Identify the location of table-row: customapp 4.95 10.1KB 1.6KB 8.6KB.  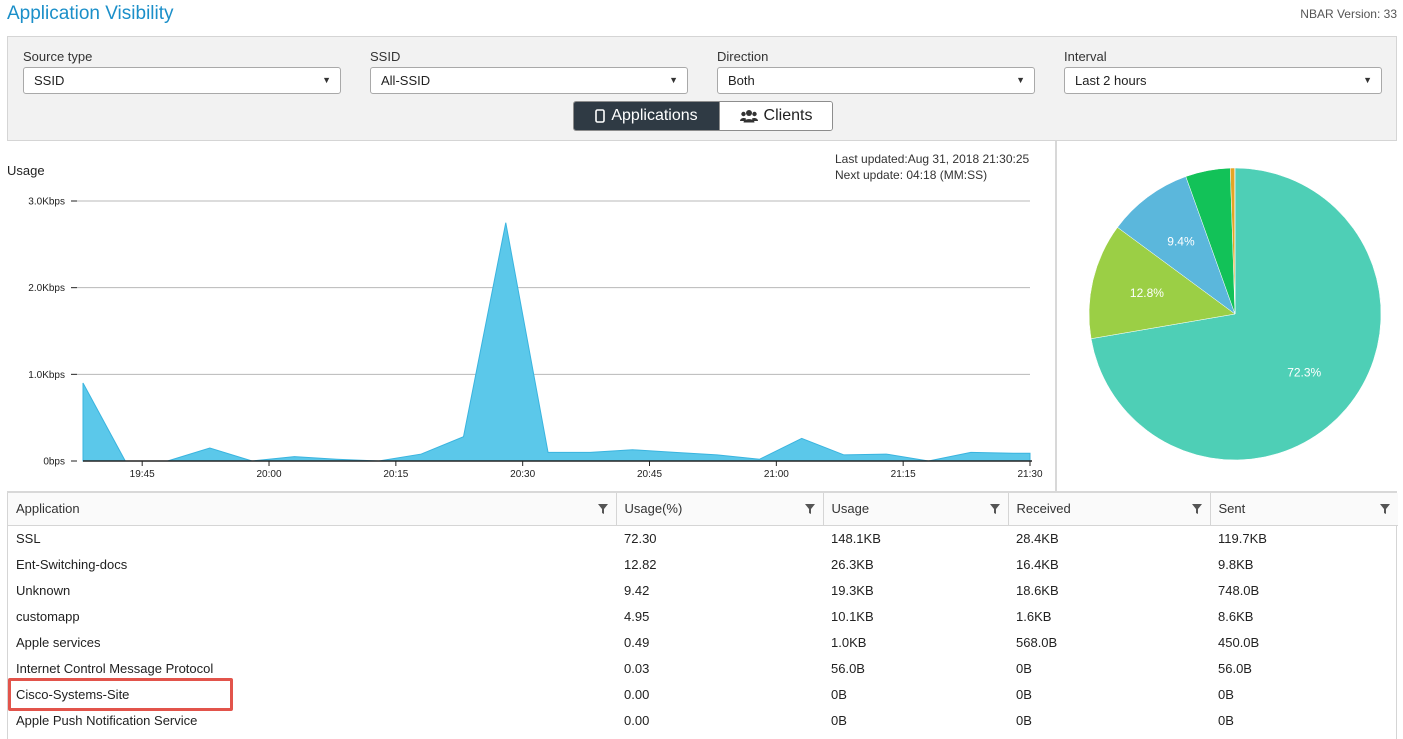
(703, 616).